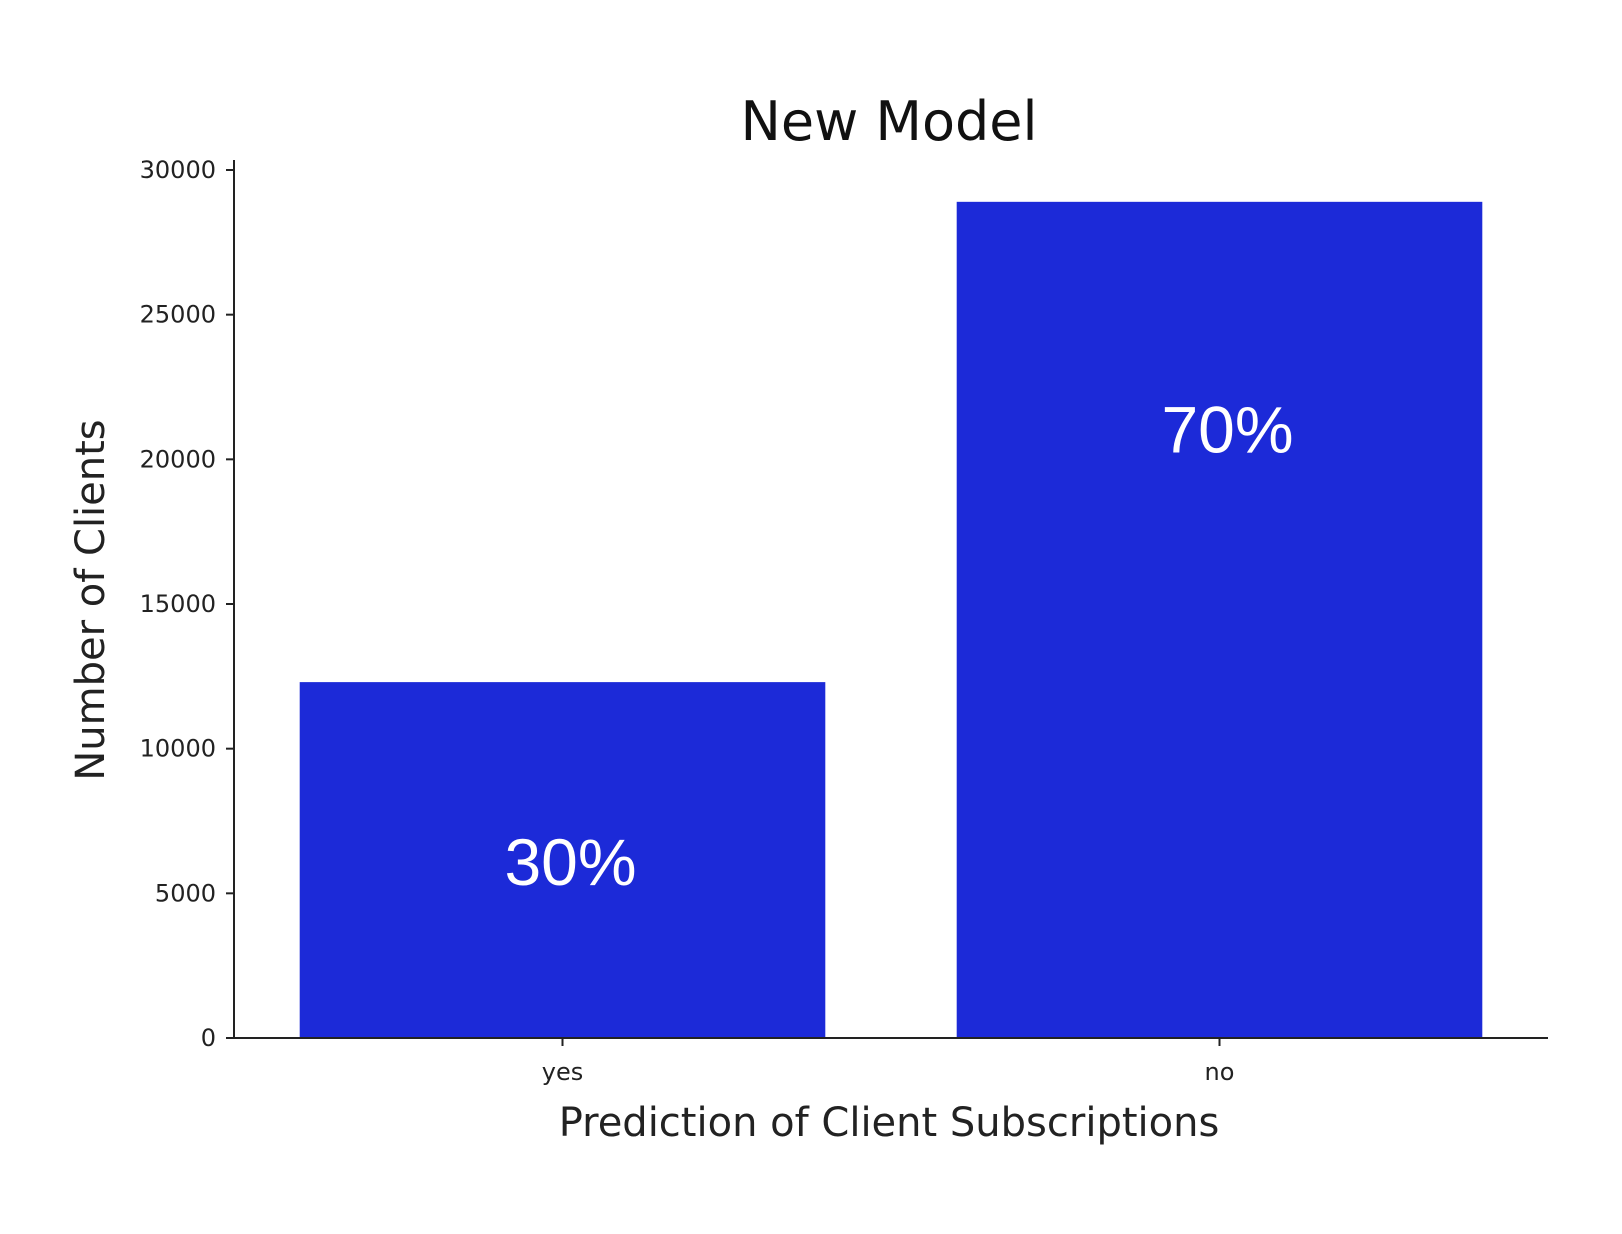  I want to click on y-tick-label: 30000, so click(178, 170).